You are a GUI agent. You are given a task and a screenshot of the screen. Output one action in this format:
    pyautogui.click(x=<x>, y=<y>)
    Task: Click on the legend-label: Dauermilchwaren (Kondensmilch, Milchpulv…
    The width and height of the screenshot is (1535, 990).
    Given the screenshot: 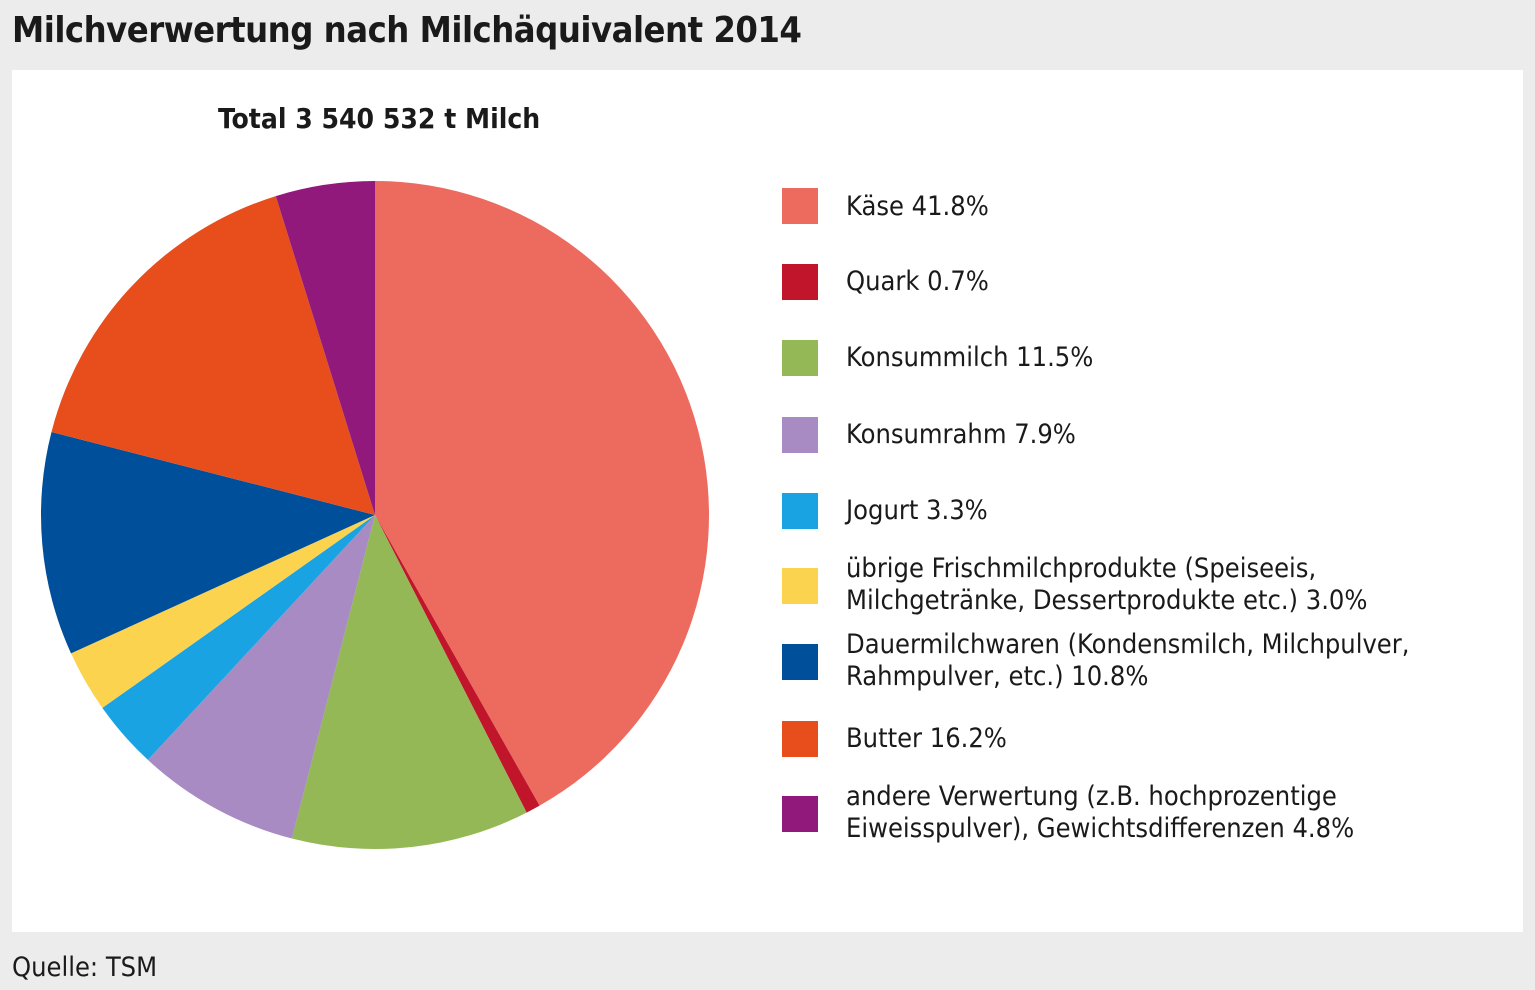 What is the action you would take?
    pyautogui.click(x=1128, y=660)
    